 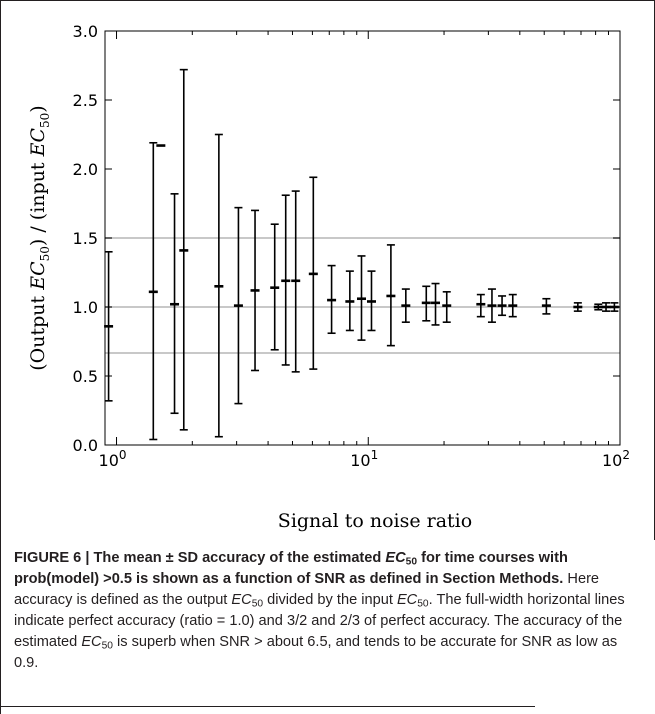 I want to click on caption-figure-label: FIGURE 6 |, so click(x=54, y=558).